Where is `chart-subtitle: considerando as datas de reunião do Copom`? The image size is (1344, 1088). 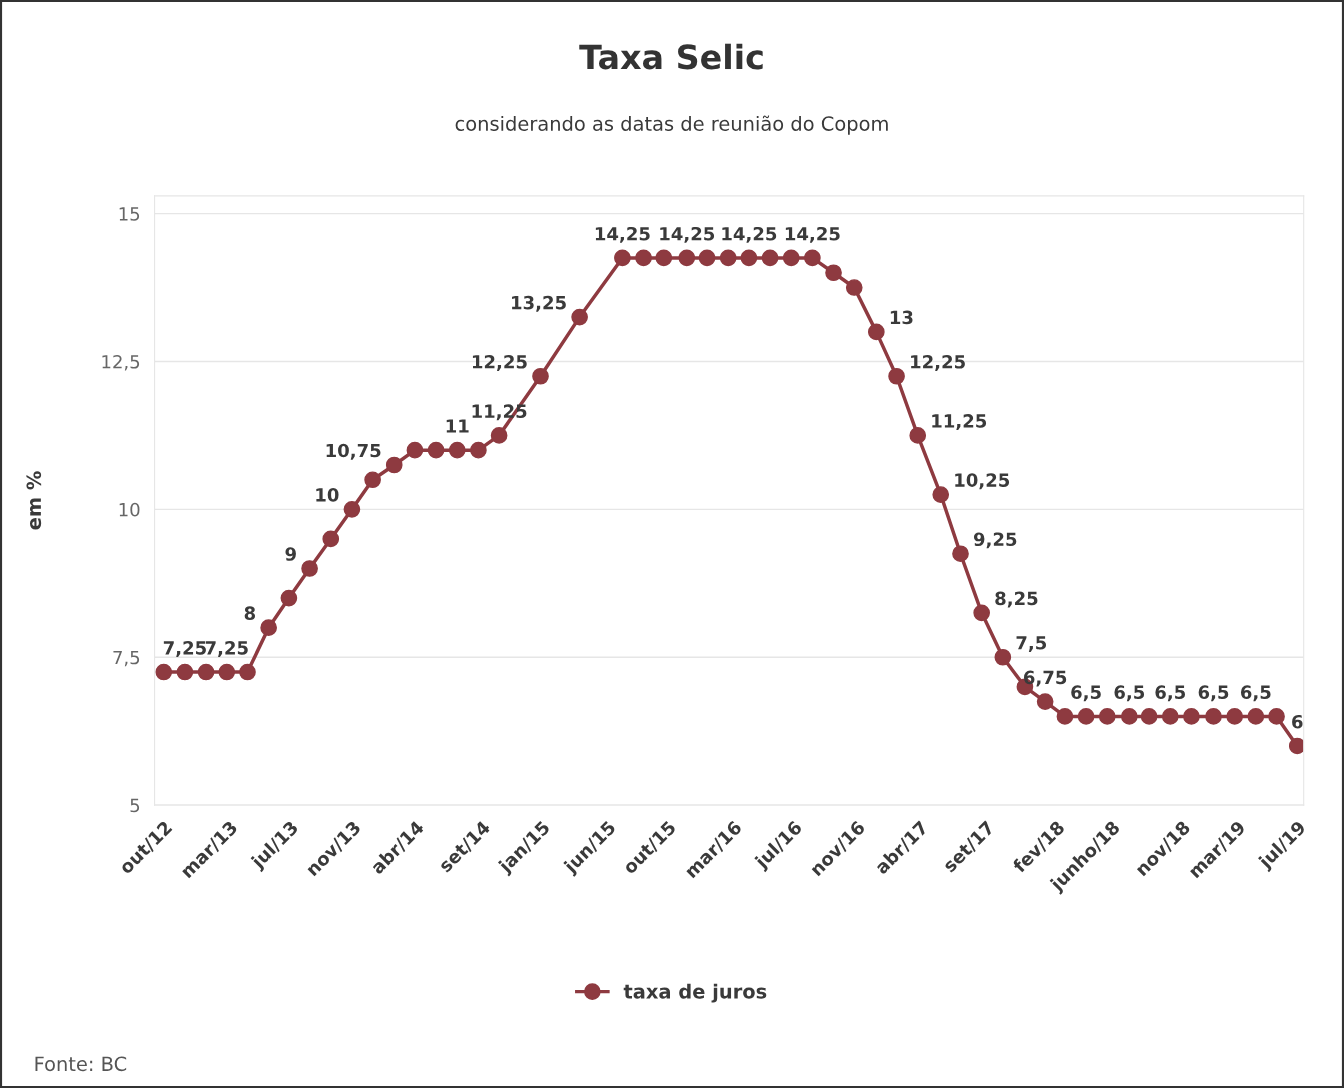
chart-subtitle: considerando as datas de reunião do Copom is located at coordinates (671, 125).